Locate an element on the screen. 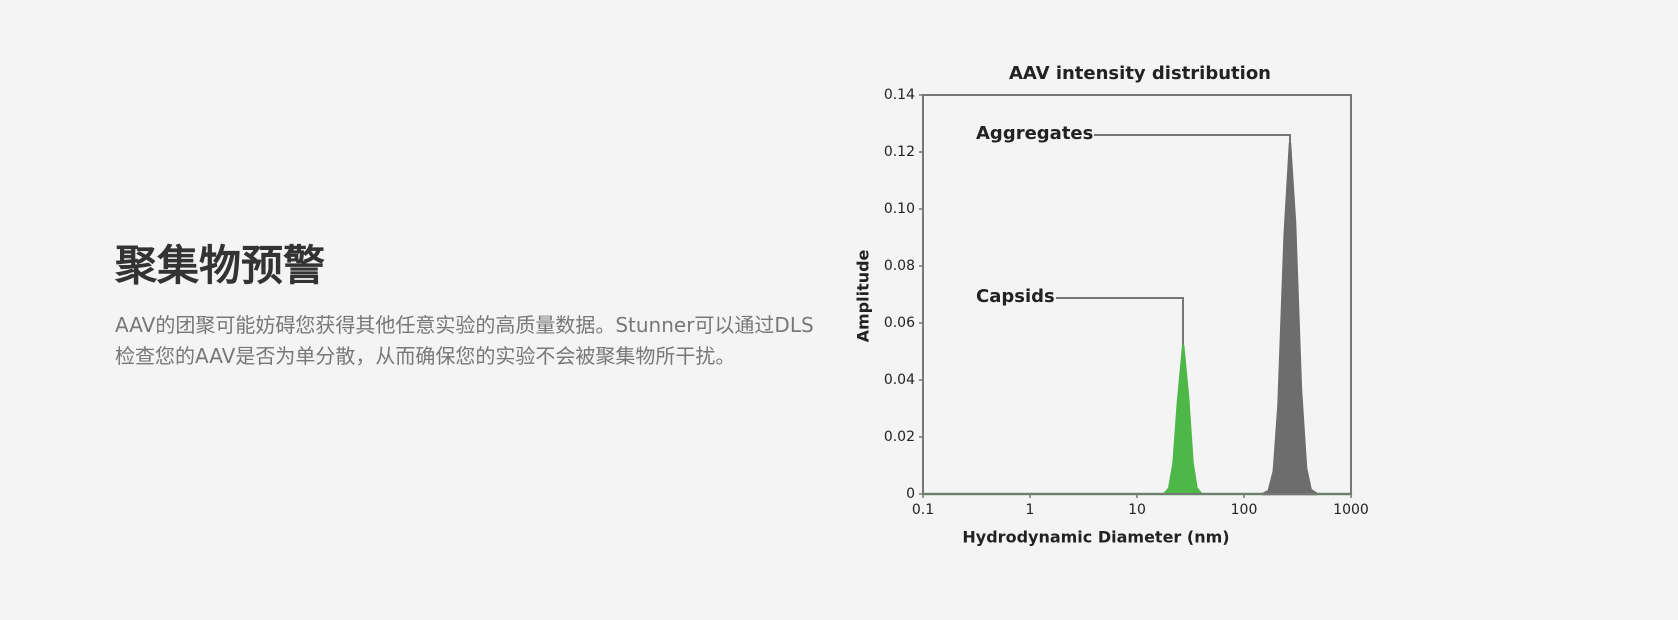  y-tick-label: 0.08 is located at coordinates (899, 266).